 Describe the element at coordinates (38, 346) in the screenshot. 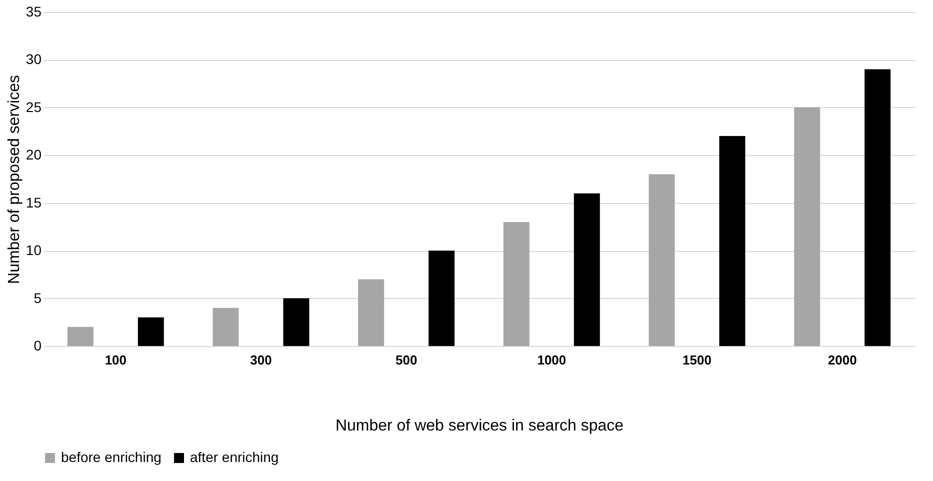

I see `y-tick-label: 0` at that location.